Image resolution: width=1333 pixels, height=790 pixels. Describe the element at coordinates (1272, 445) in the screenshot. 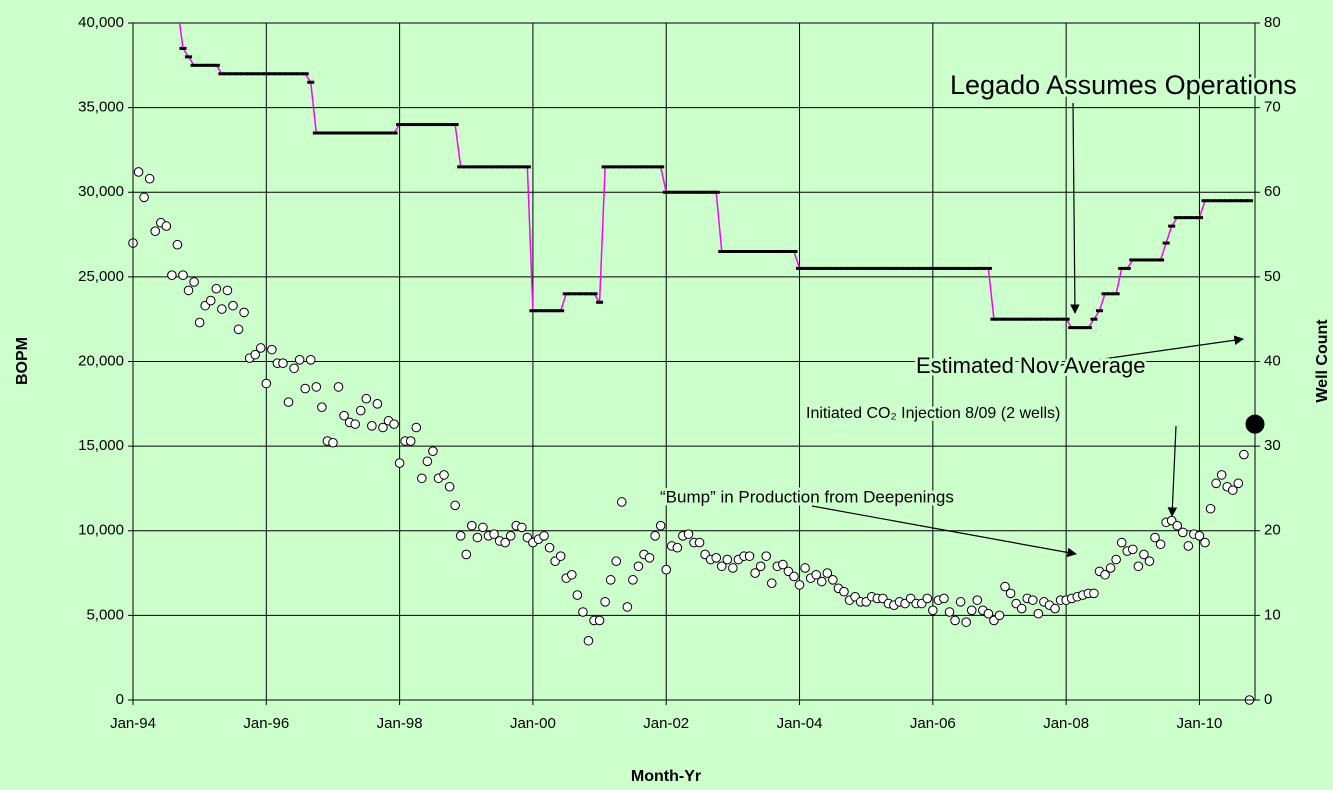

I see `y2-tick-label: 30` at that location.